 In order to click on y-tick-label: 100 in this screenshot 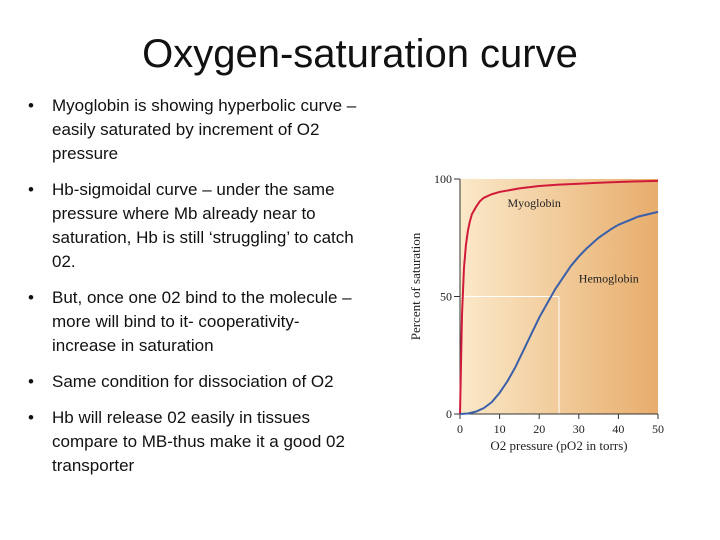, I will do `click(443, 179)`.